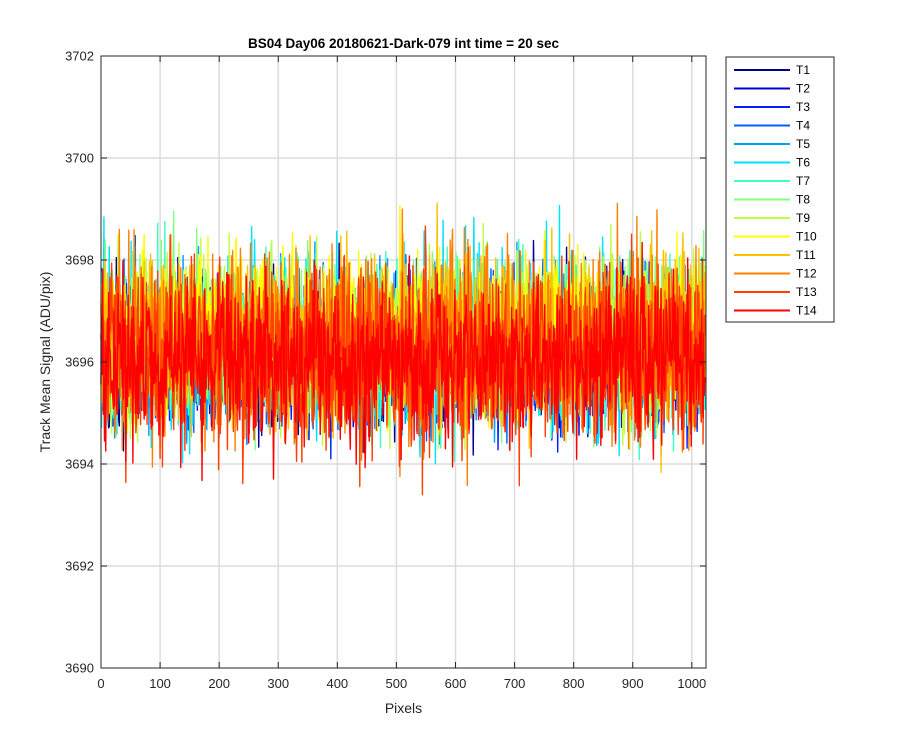 The image size is (900, 750). I want to click on x-tick-label: 800, so click(574, 683).